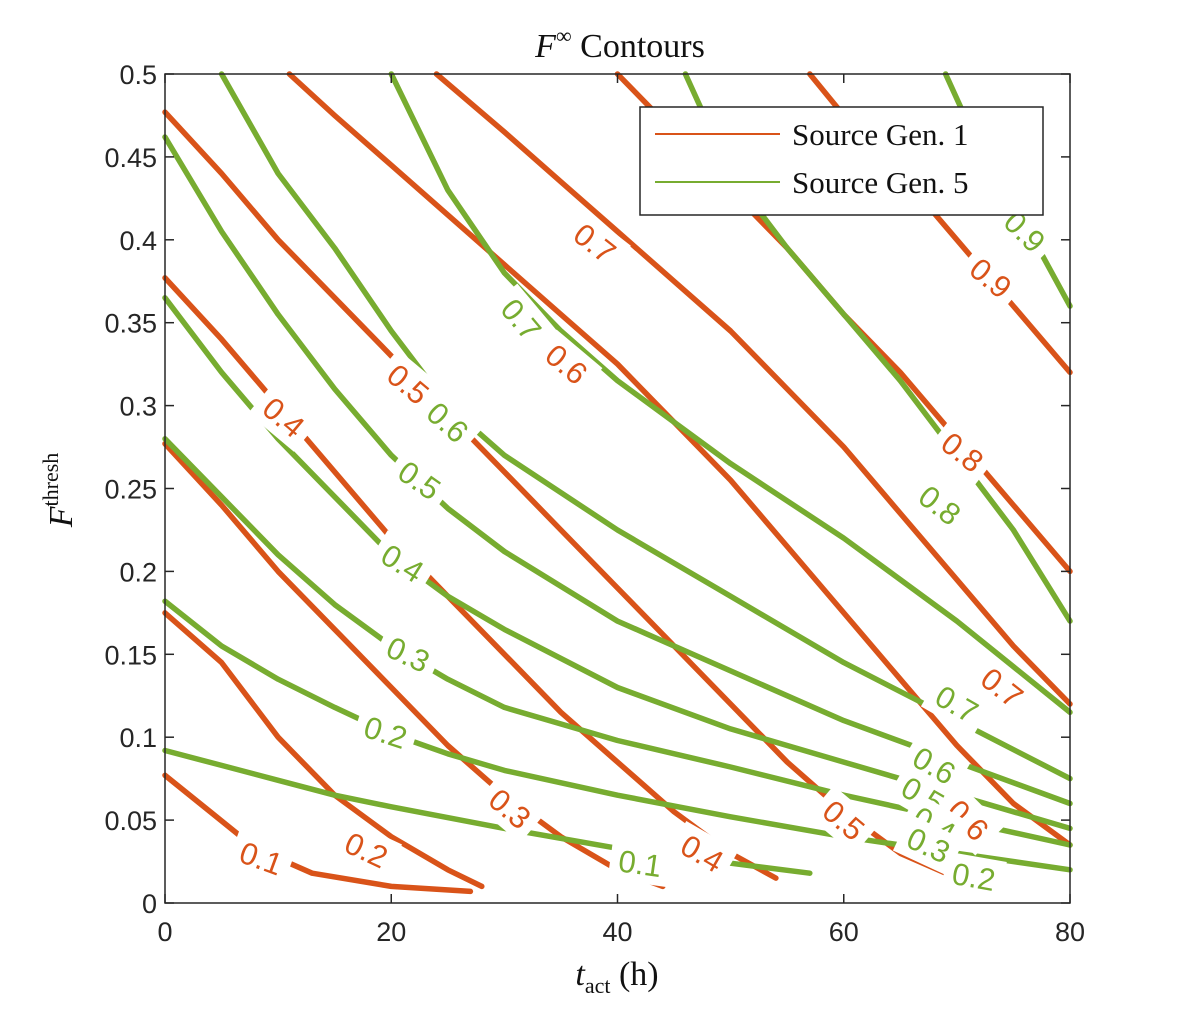  What do you see at coordinates (844, 932) in the screenshot?
I see `x-tick-label: 60` at bounding box center [844, 932].